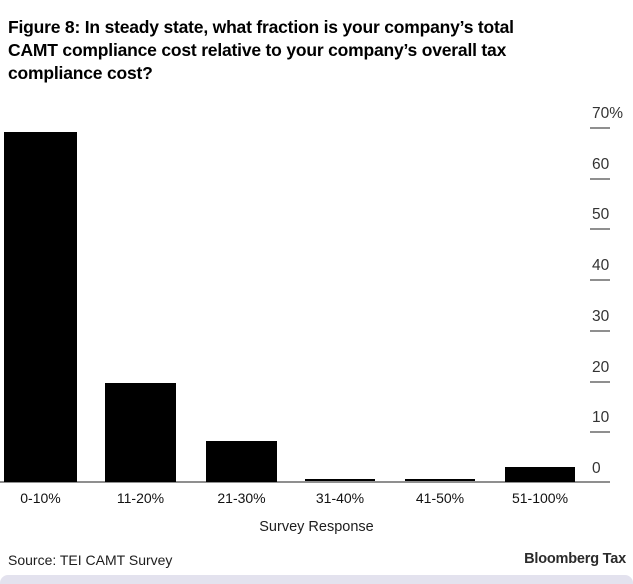  I want to click on y-tick-label: 0, so click(596, 468).